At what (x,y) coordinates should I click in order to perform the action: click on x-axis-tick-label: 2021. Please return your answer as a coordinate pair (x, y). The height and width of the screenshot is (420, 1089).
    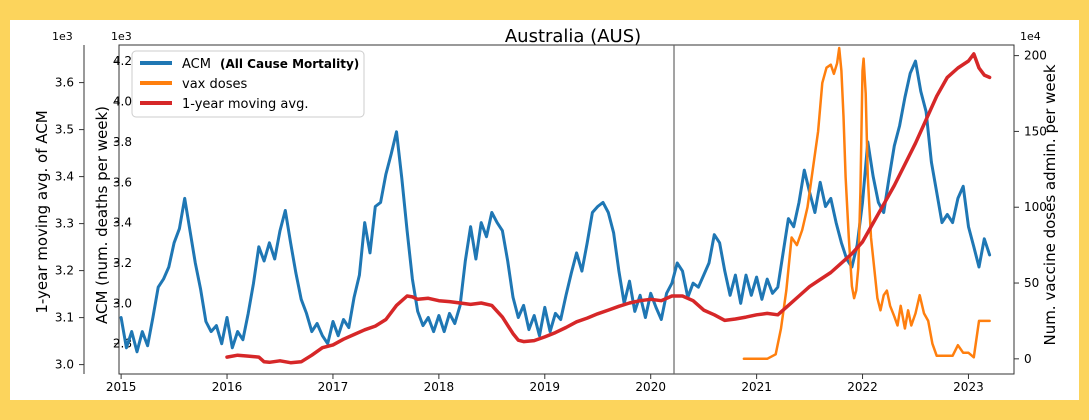
    Looking at the image, I should click on (756, 387).